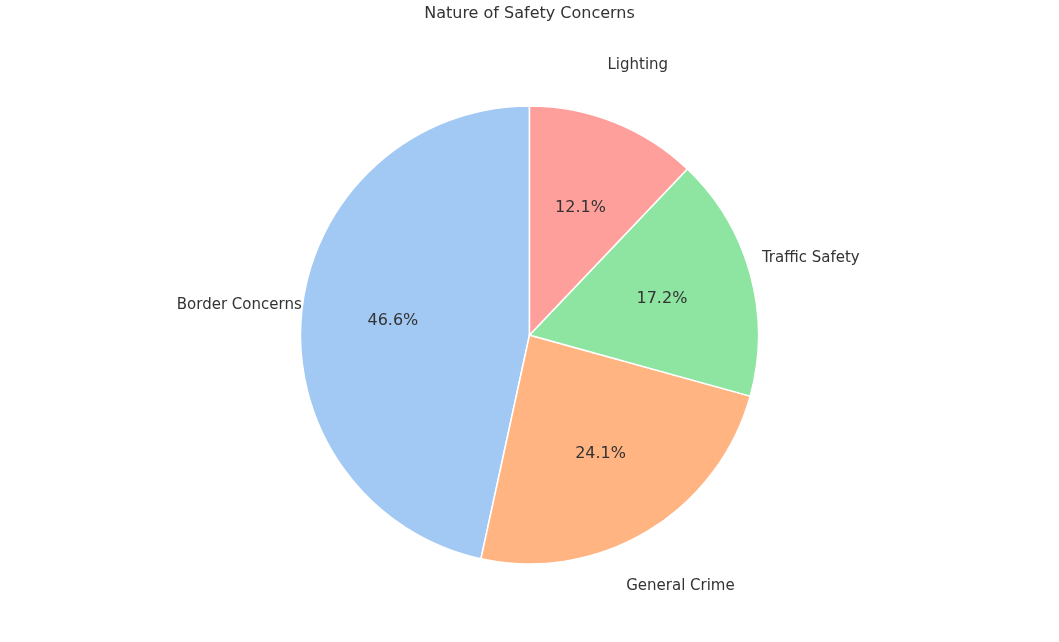 The image size is (1059, 642). What do you see at coordinates (600, 452) in the screenshot?
I see `data-label: 24.1%` at bounding box center [600, 452].